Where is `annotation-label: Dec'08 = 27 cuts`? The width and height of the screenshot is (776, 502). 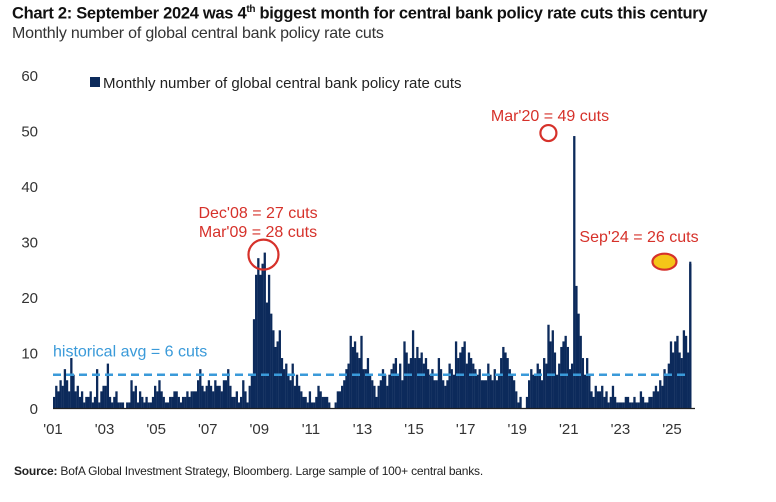 annotation-label: Dec'08 = 27 cuts is located at coordinates (257, 213).